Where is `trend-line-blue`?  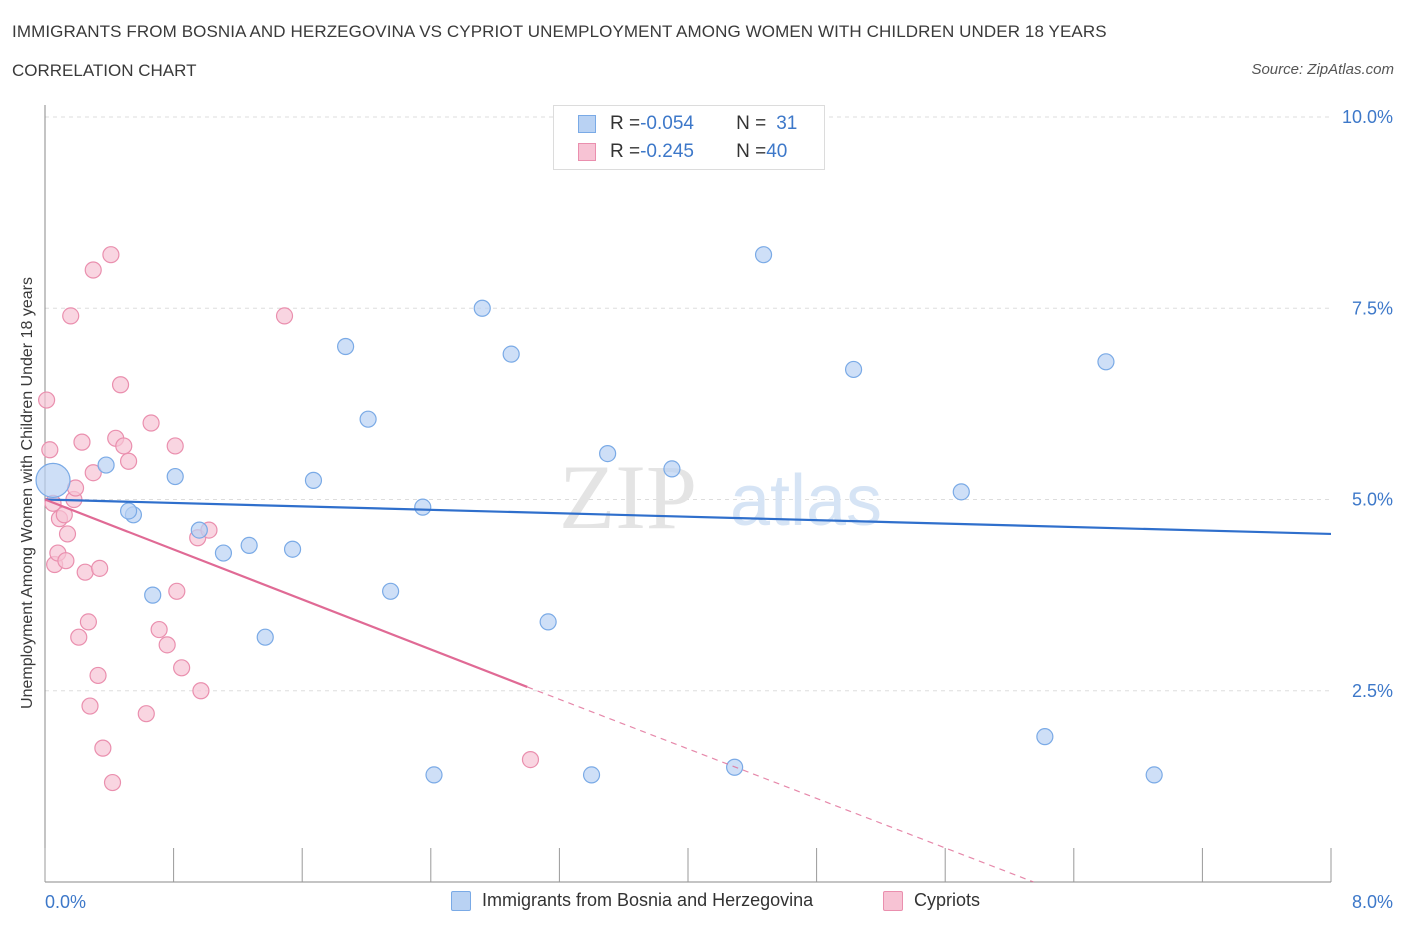 trend-line-blue is located at coordinates (688, 517).